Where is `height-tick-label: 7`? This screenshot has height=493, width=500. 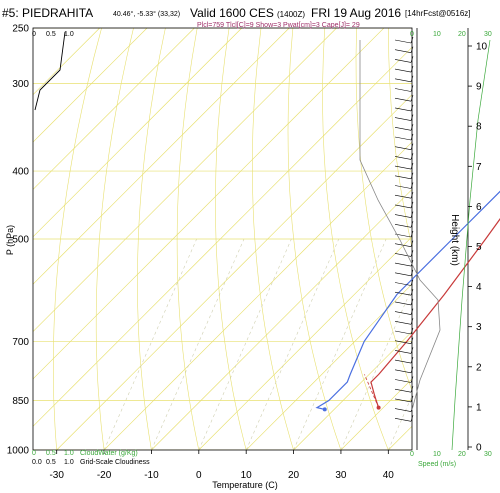
height-tick-label: 7 is located at coordinates (479, 167).